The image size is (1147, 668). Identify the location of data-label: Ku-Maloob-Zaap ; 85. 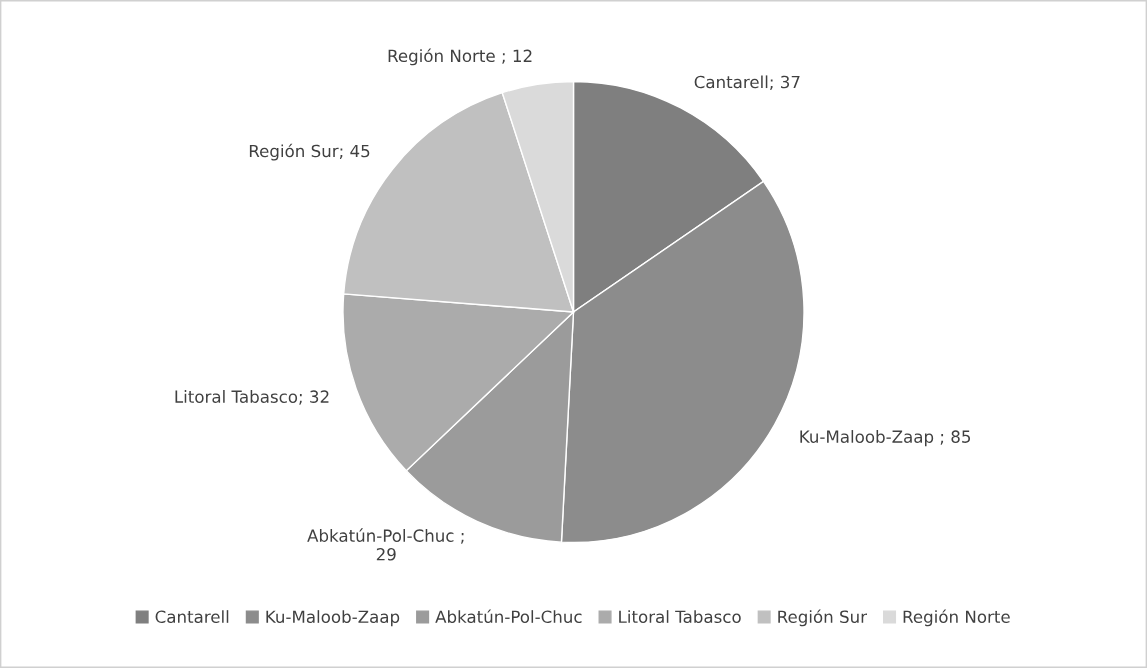
(885, 438).